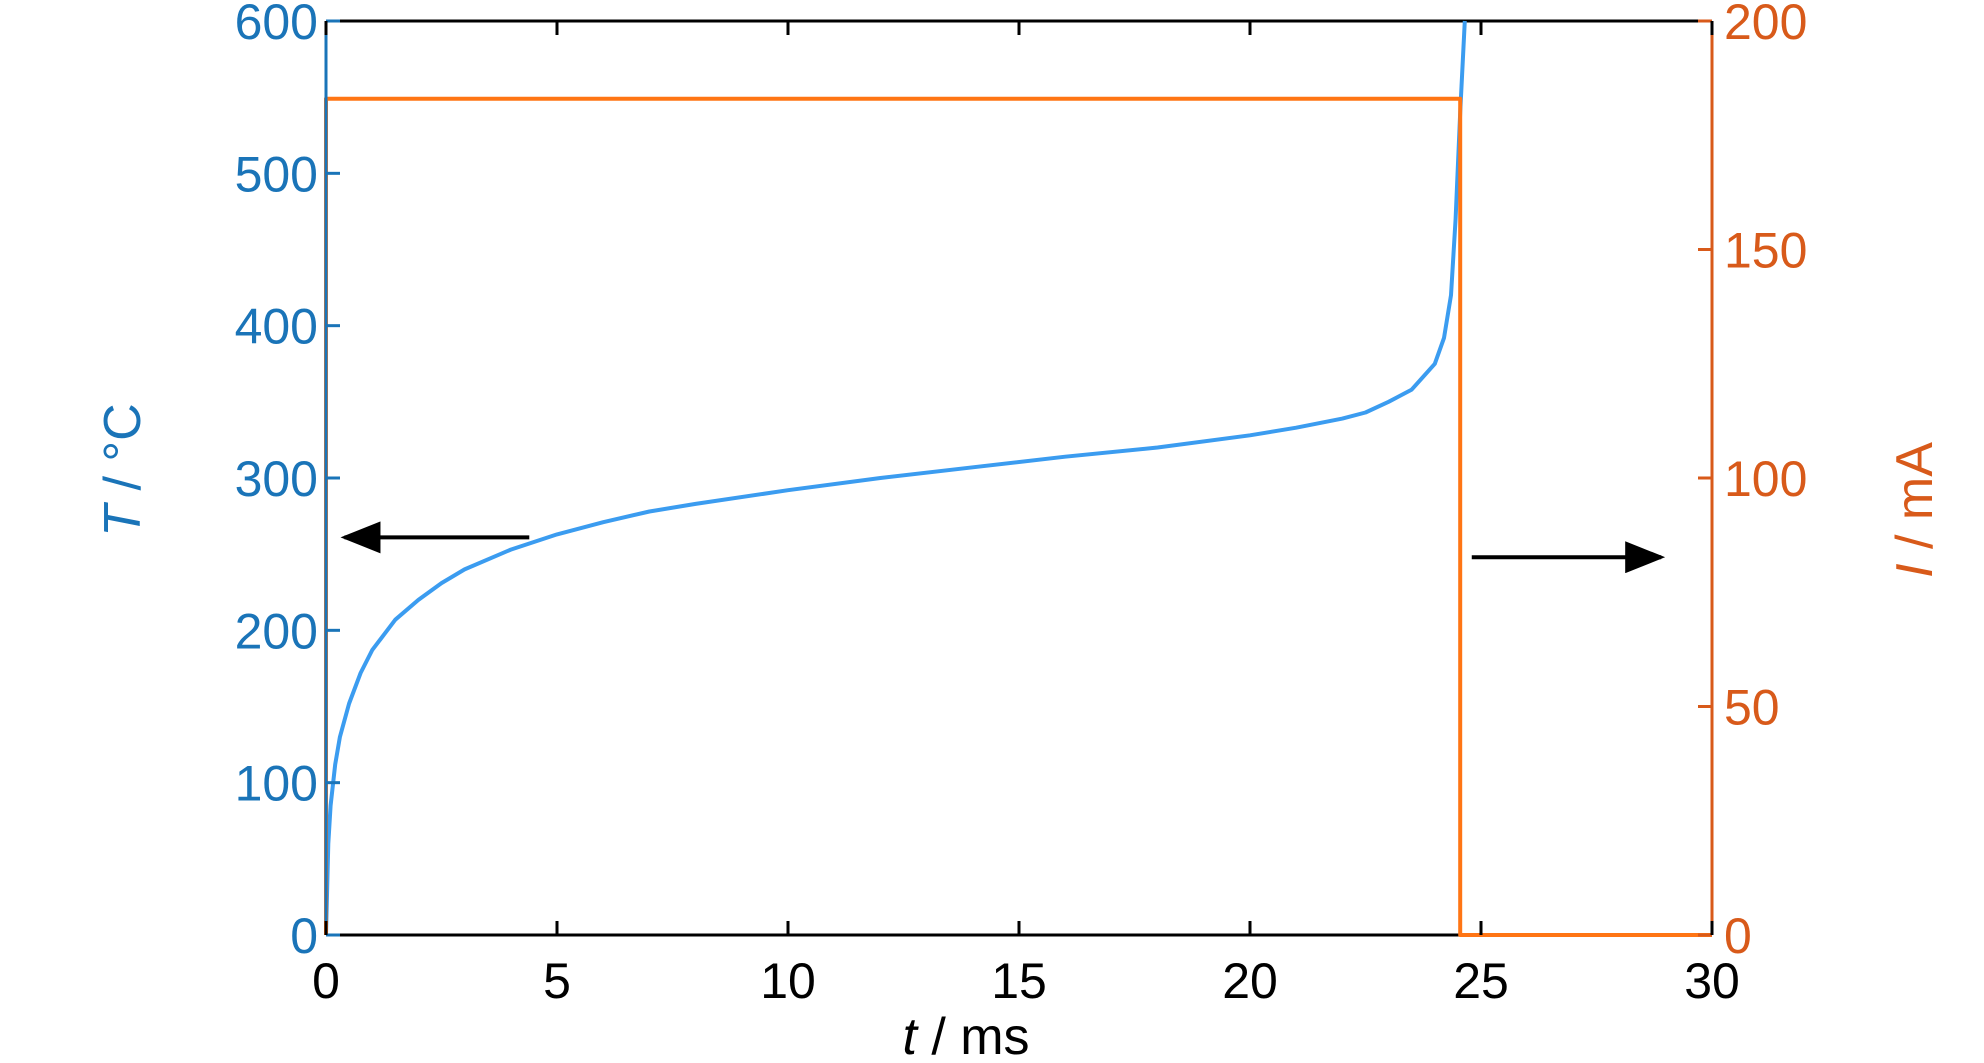  I want to click on right-y-tick-label: 100, so click(1765, 479).